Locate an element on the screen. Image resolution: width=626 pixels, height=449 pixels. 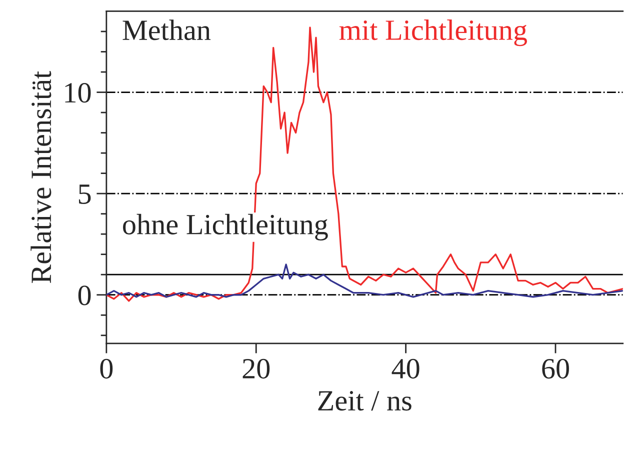
x-axis-title: Zeit / ns is located at coordinates (365, 401).